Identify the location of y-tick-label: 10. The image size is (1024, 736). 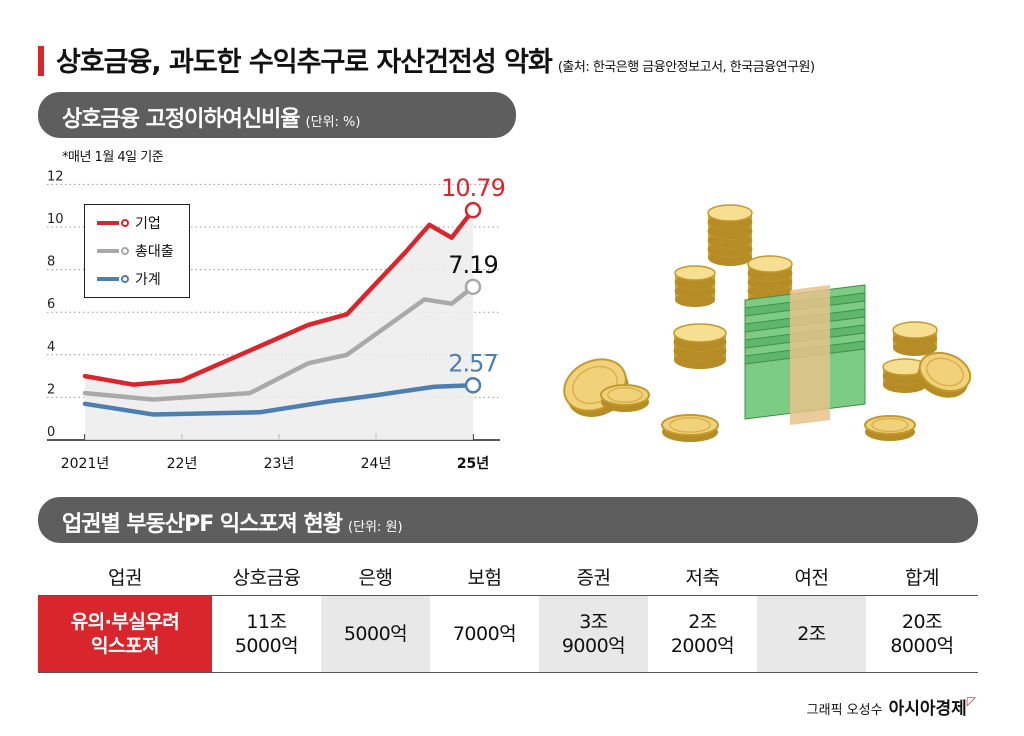
(55, 219).